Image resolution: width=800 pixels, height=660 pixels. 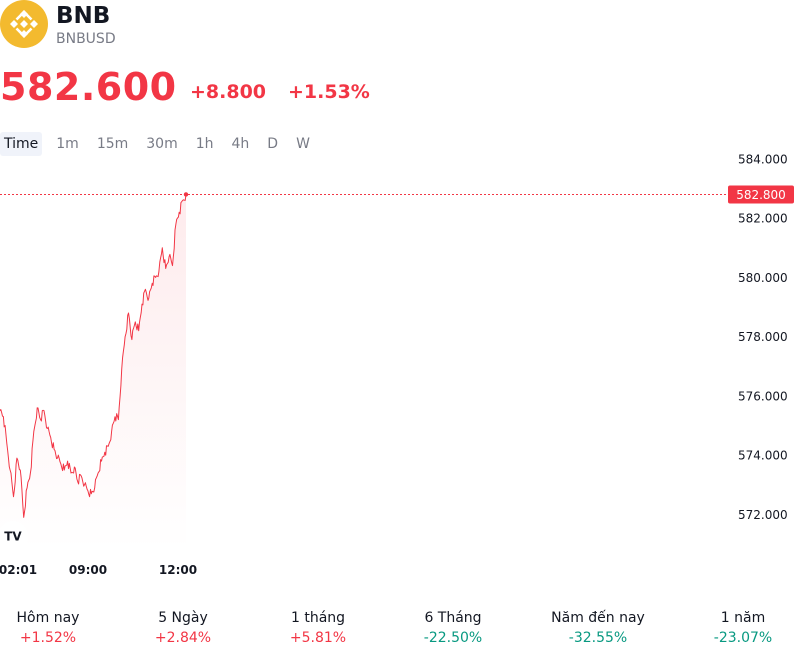 I want to click on last-price-badge, so click(x=761, y=194).